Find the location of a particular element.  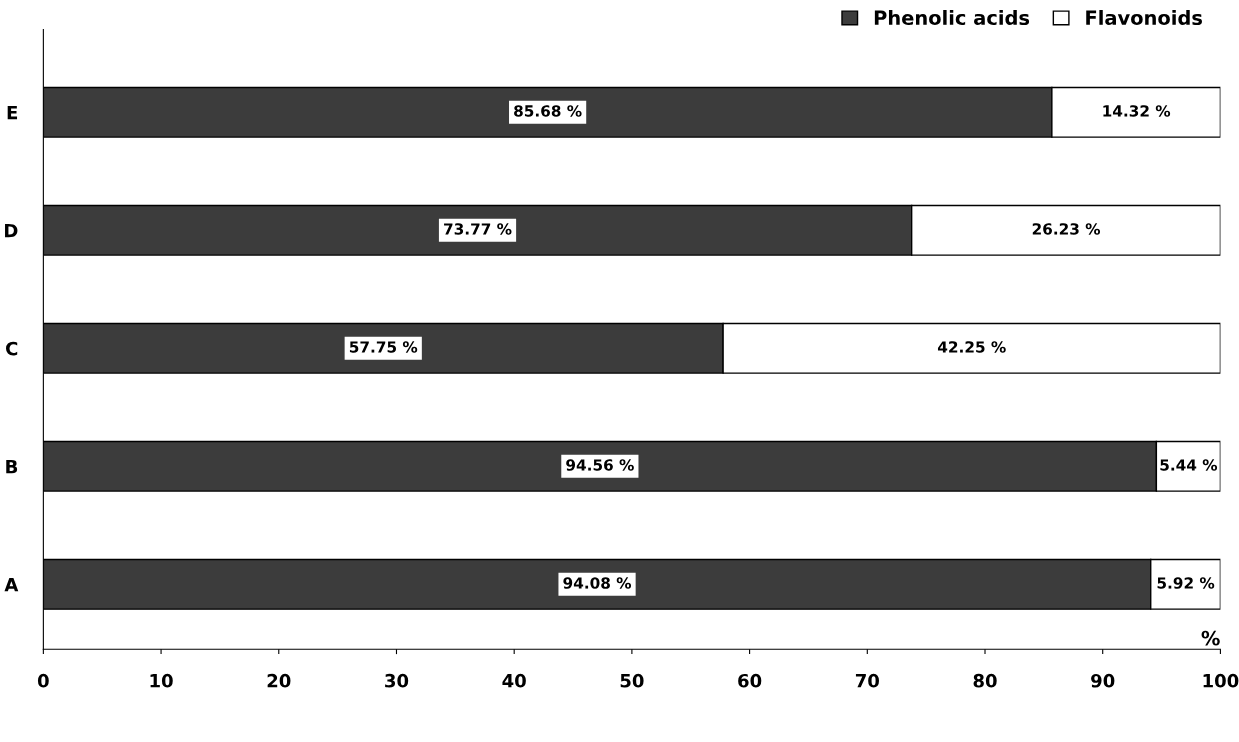

data-label: 26.23 % is located at coordinates (1066, 229).